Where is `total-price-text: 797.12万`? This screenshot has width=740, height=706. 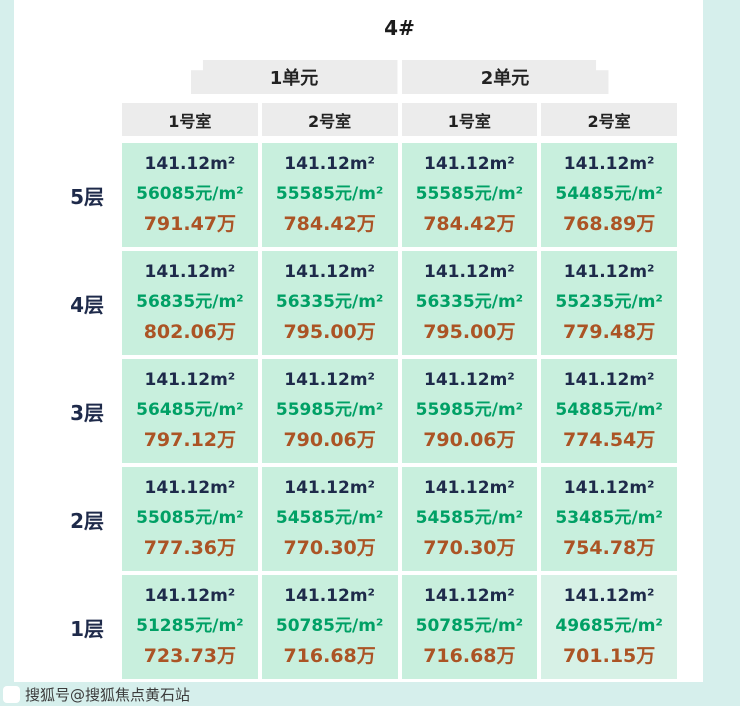 total-price-text: 797.12万 is located at coordinates (190, 440).